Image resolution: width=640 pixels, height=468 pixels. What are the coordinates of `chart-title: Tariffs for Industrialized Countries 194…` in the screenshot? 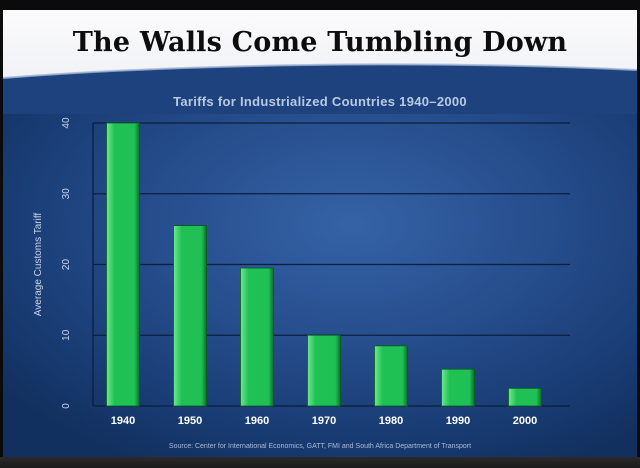 It's located at (320, 101).